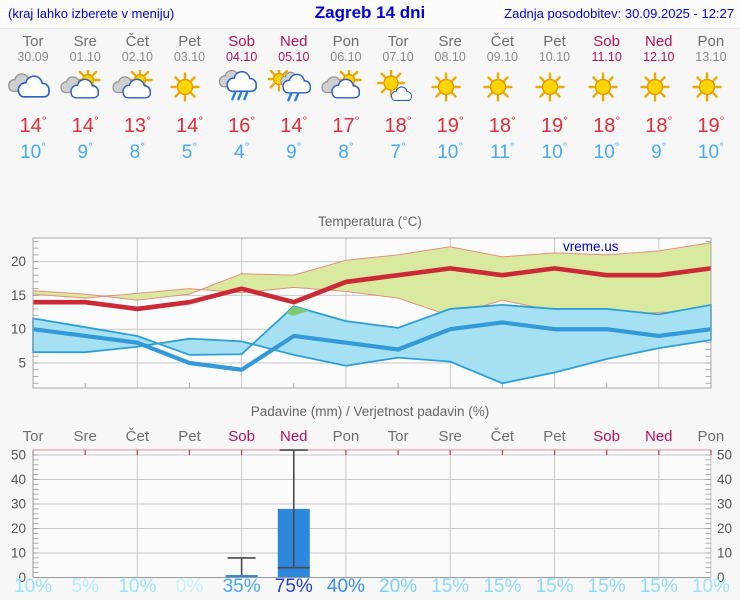 The image size is (740, 600). I want to click on weather-icon-mostly-sunny, so click(398, 88).